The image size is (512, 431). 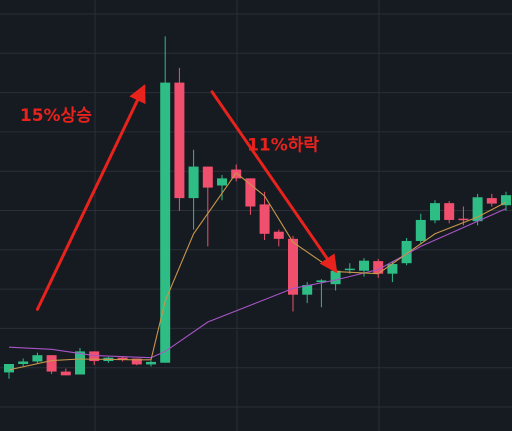 I want to click on annotation-label-1: 11%하락, so click(x=283, y=146).